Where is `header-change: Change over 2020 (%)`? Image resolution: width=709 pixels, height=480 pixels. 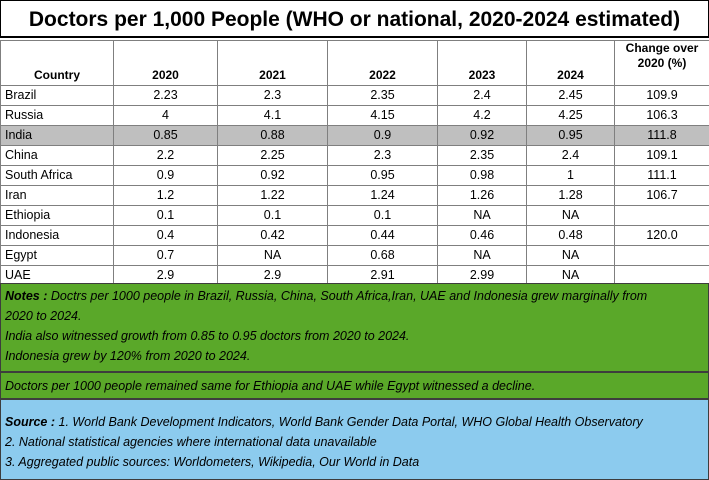
header-change: Change over 2020 (%) is located at coordinates (661, 63).